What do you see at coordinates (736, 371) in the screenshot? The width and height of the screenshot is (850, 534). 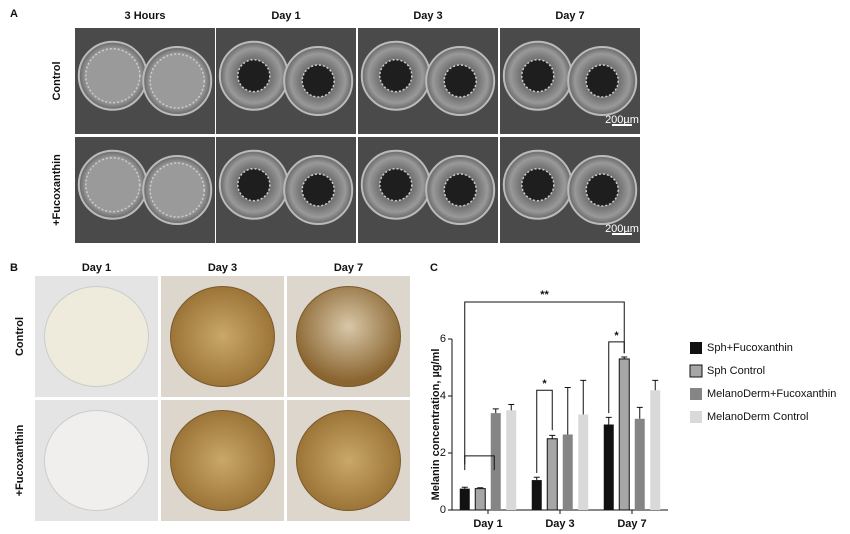 I see `legend-label: Sph Control` at bounding box center [736, 371].